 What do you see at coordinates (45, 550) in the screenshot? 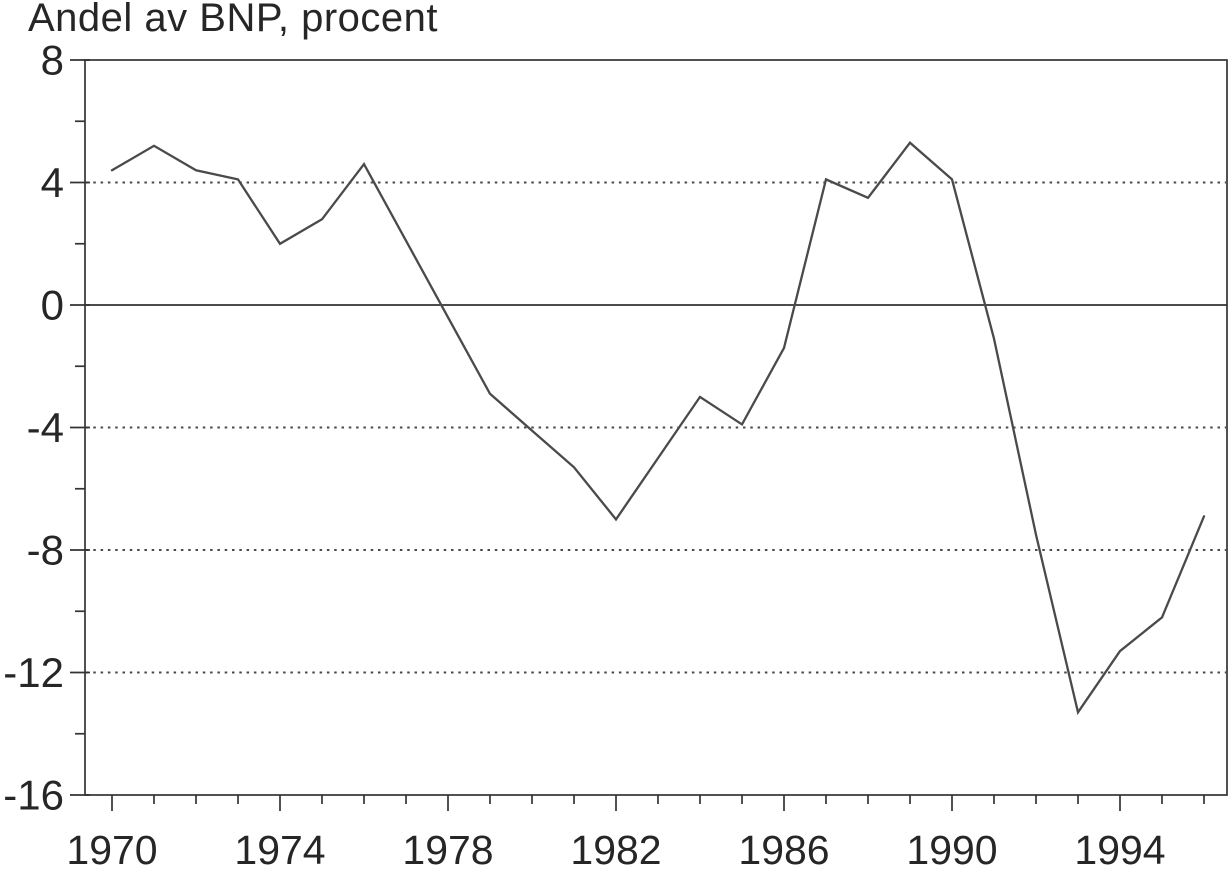
I see `y-tick-label: -8` at bounding box center [45, 550].